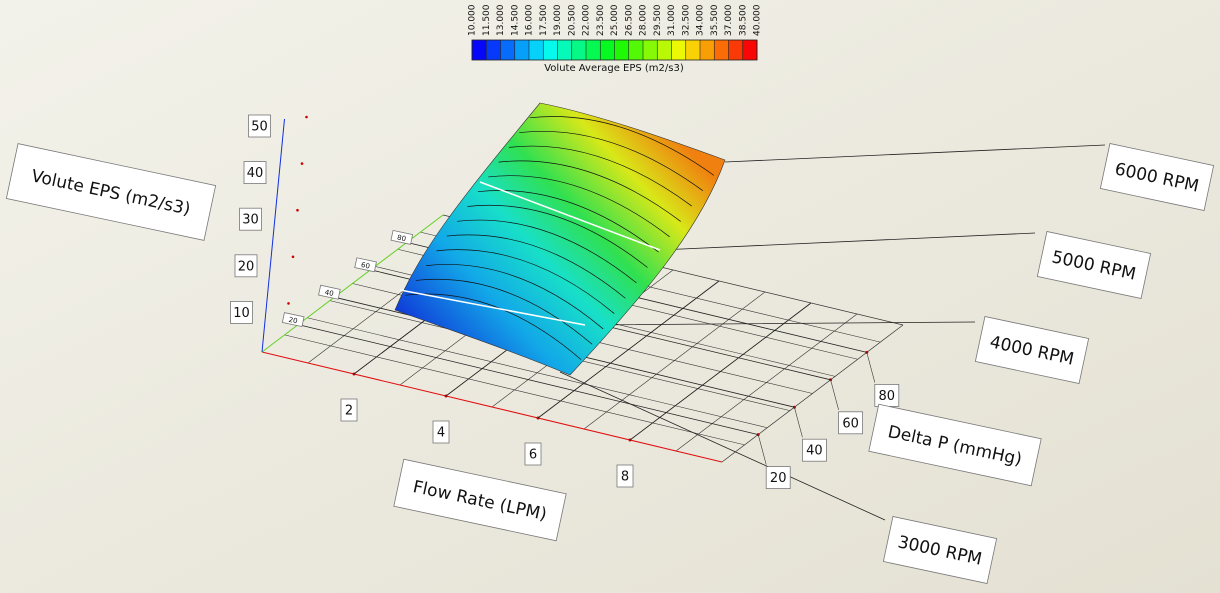 Image resolution: width=1220 pixels, height=593 pixels. I want to click on x-axis, so click(492, 407).